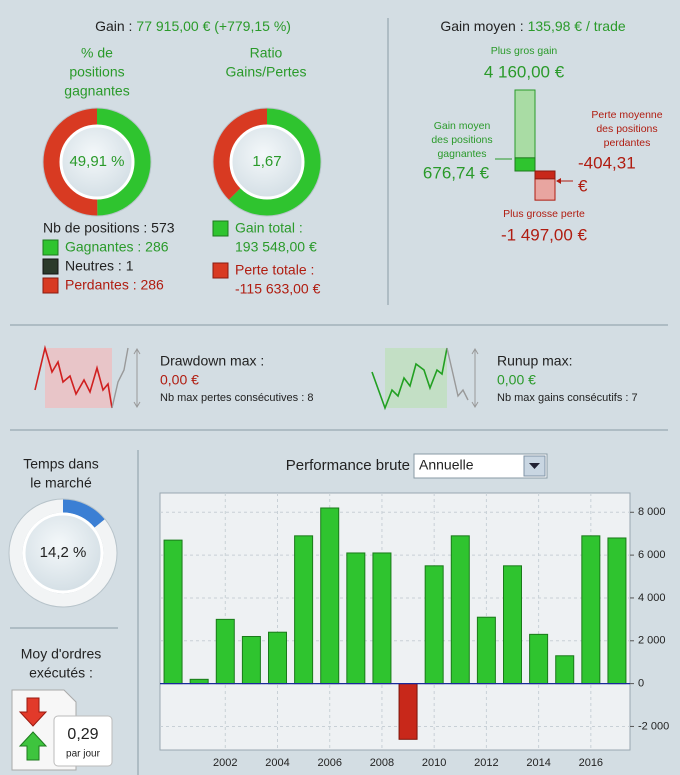 Image resolution: width=680 pixels, height=775 pixels. I want to click on y-tick-label: -2 000, so click(653, 726).